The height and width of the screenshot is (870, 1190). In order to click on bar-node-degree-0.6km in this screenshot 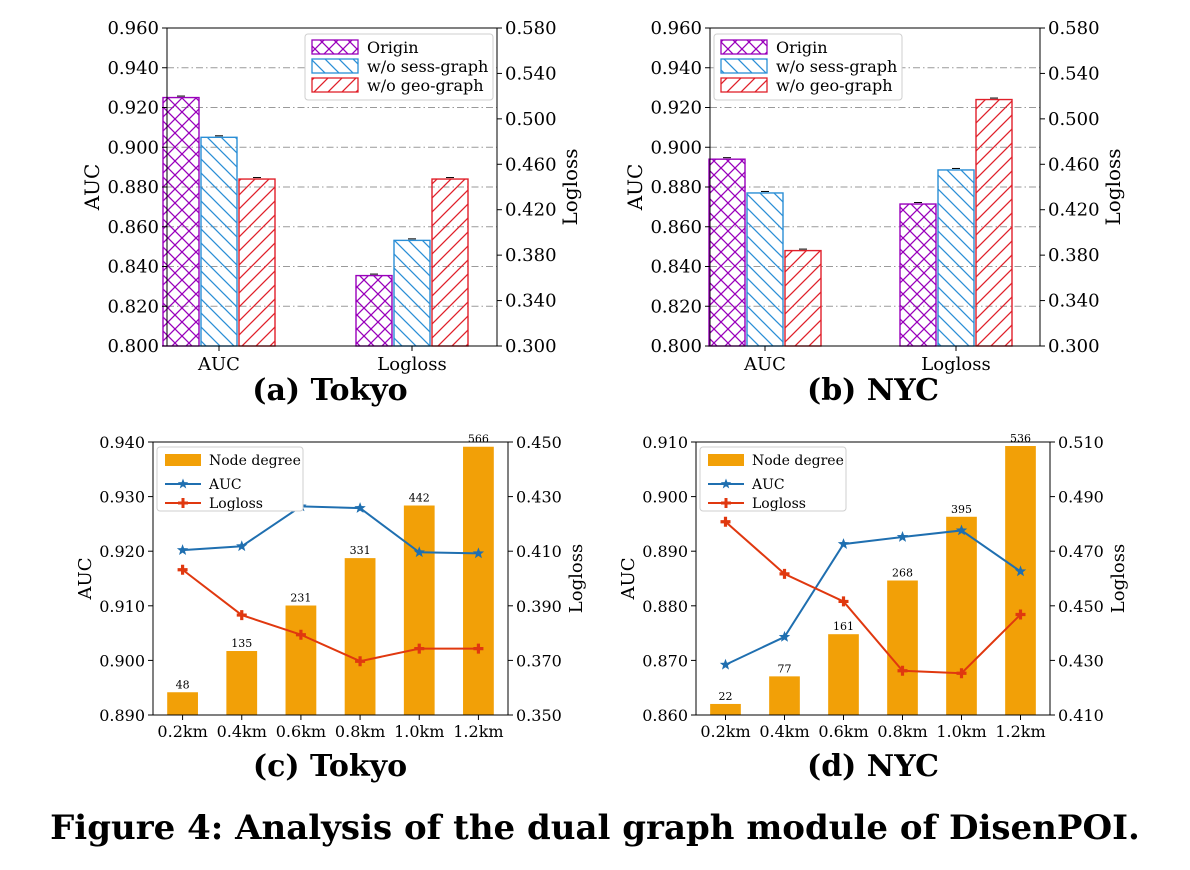, I will do `click(843, 674)`.